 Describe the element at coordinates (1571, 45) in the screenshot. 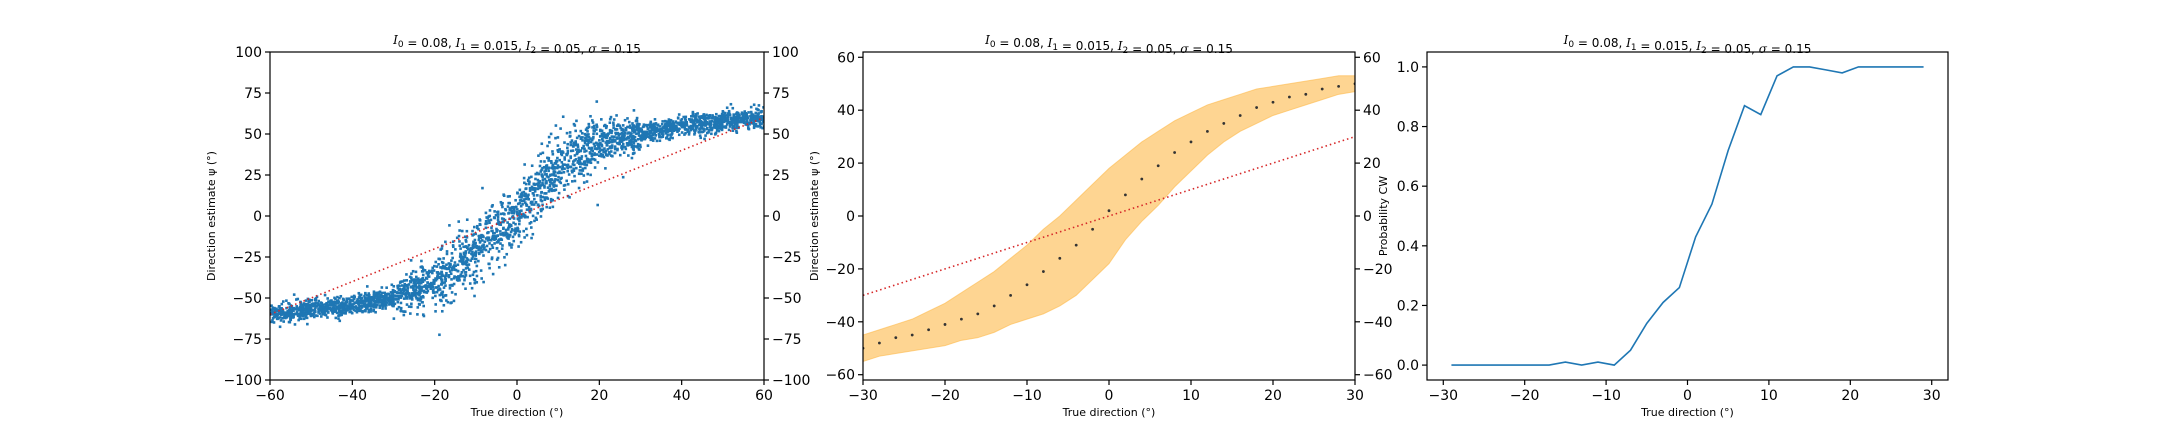

I see `title-part: 0` at that location.